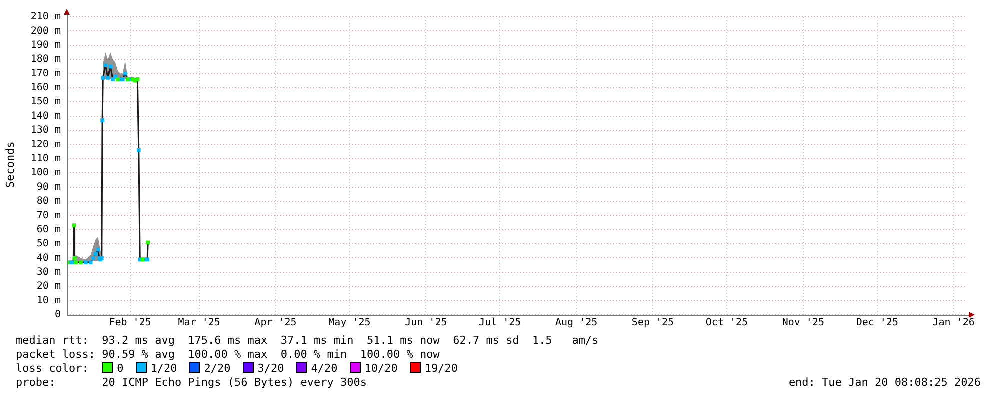 The height and width of the screenshot is (397, 997). I want to click on y-tick-label: 100 m, so click(45, 173).